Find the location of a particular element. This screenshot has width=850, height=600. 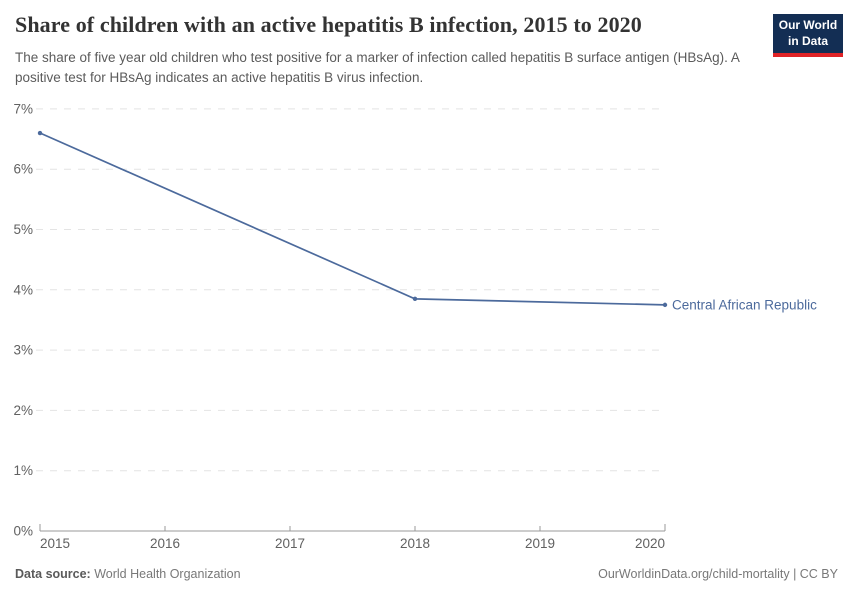

x-tick-label: 2015 is located at coordinates (55, 543).